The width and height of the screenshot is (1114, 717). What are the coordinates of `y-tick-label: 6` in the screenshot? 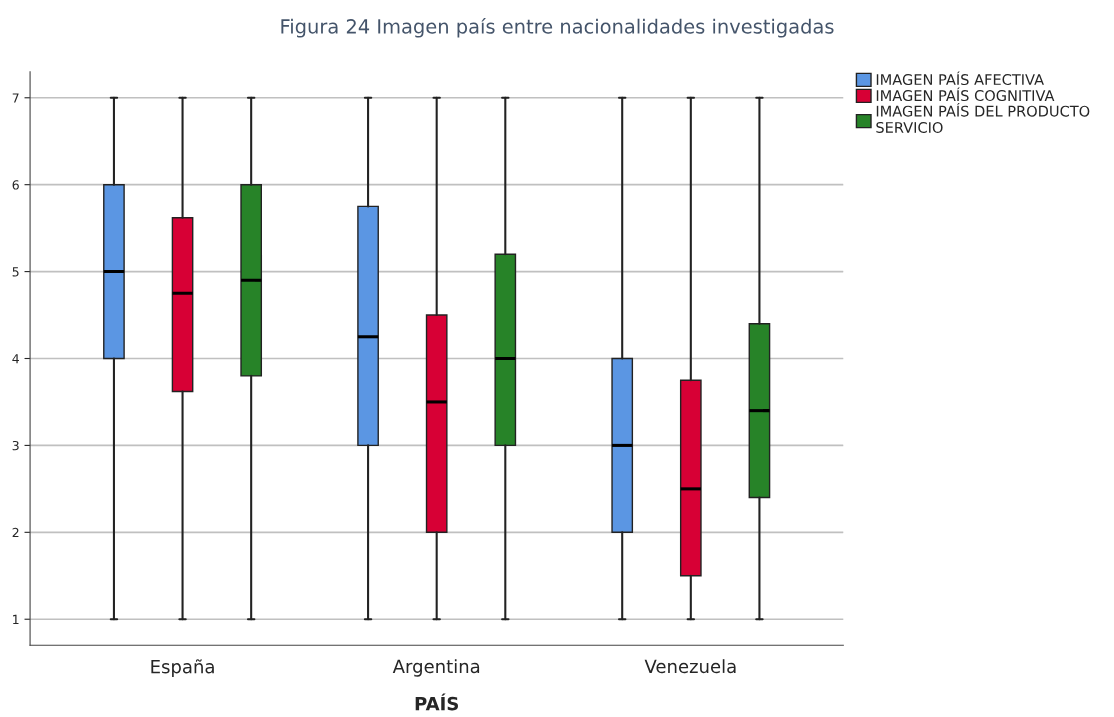 It's located at (15, 185).